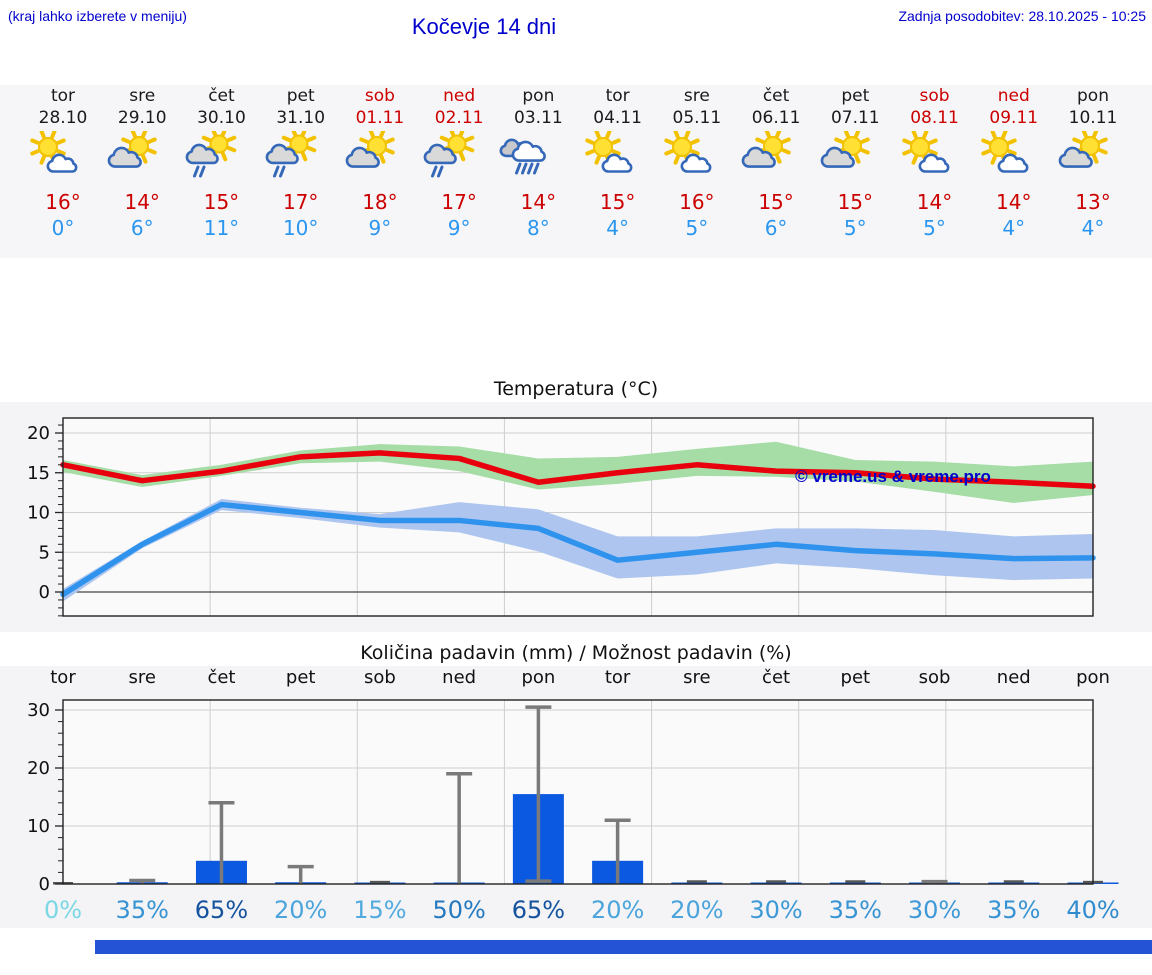  Describe the element at coordinates (893, 476) in the screenshot. I see `chart-watermark: © vreme.us & vreme.pro` at that location.